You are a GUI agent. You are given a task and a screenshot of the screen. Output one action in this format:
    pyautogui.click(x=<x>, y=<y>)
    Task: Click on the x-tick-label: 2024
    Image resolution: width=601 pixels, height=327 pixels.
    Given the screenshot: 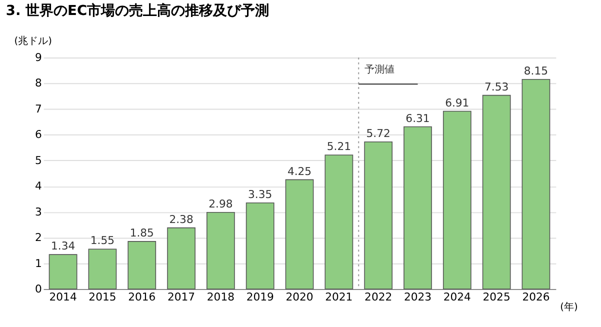 What is the action you would take?
    pyautogui.click(x=457, y=297)
    